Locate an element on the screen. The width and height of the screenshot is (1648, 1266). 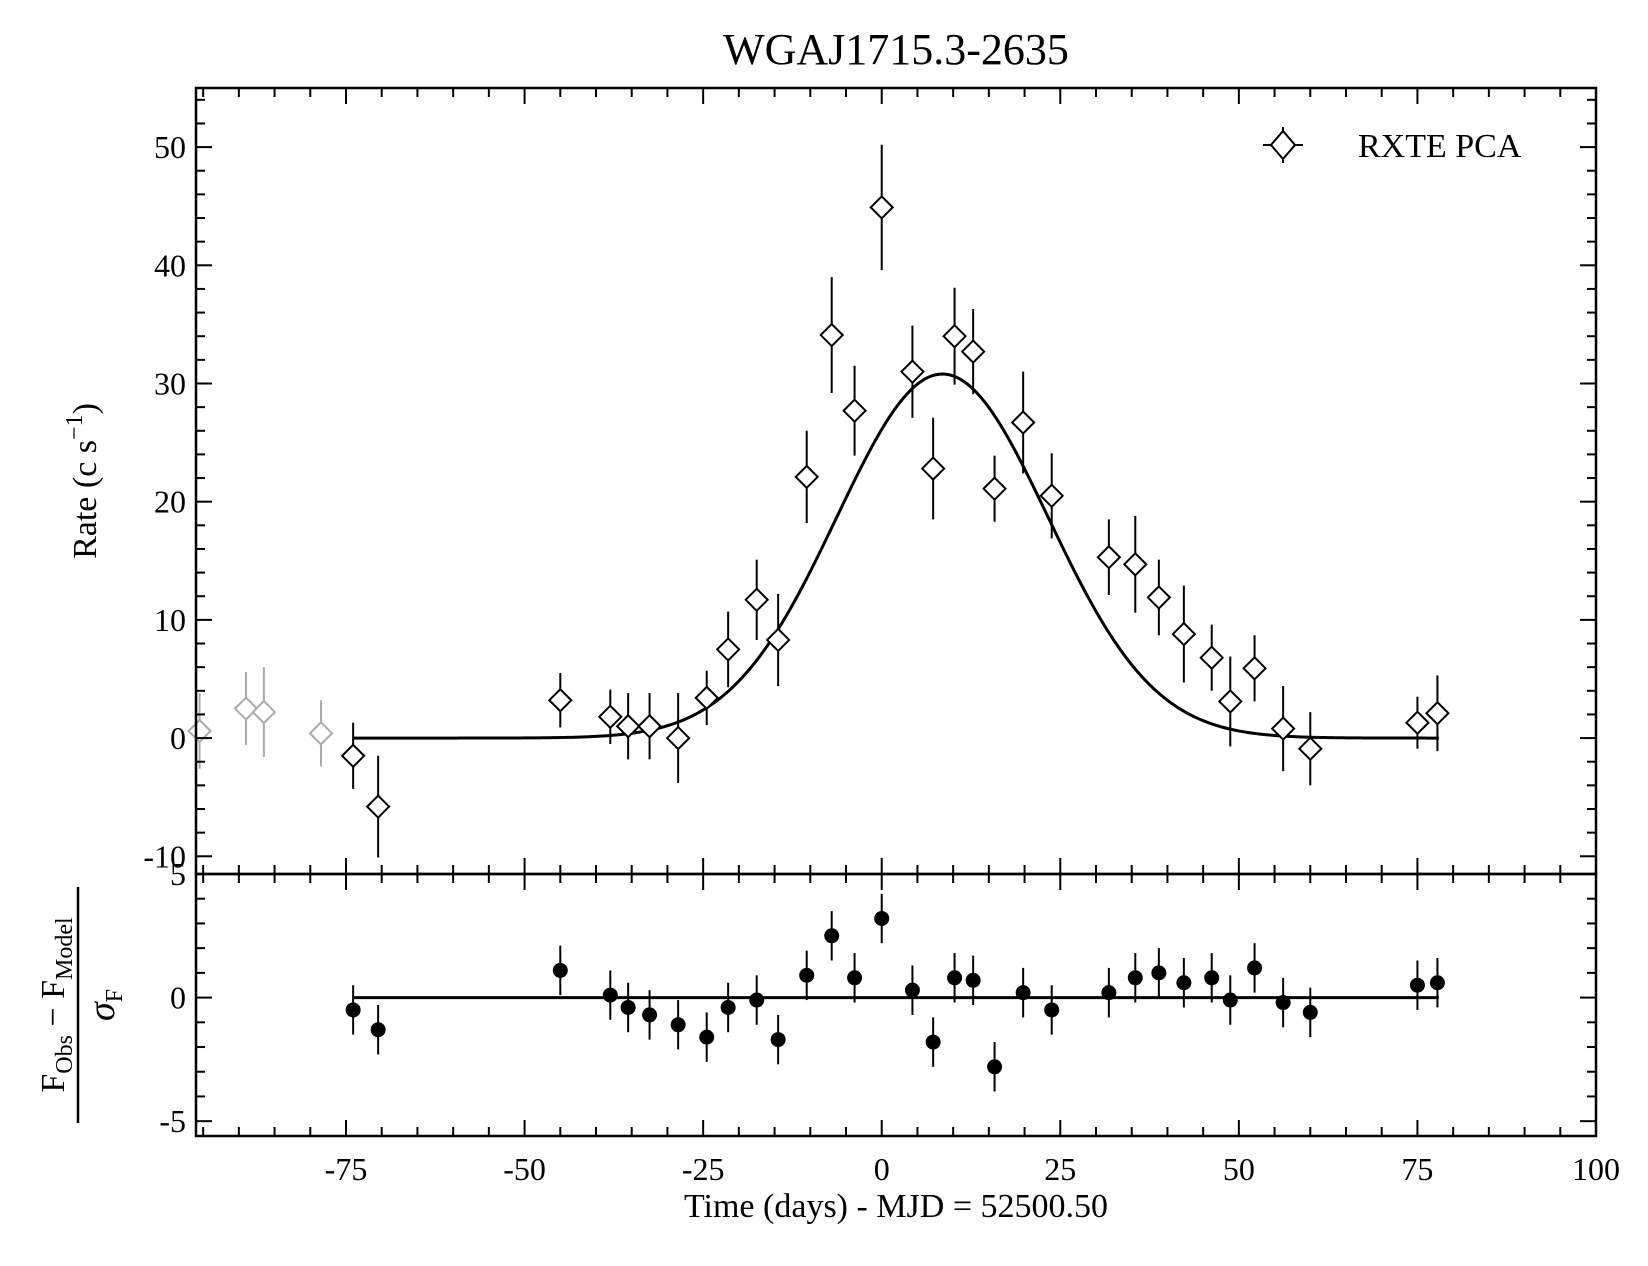
bottom-ylabel-sub-model: Model is located at coordinates (65, 948).